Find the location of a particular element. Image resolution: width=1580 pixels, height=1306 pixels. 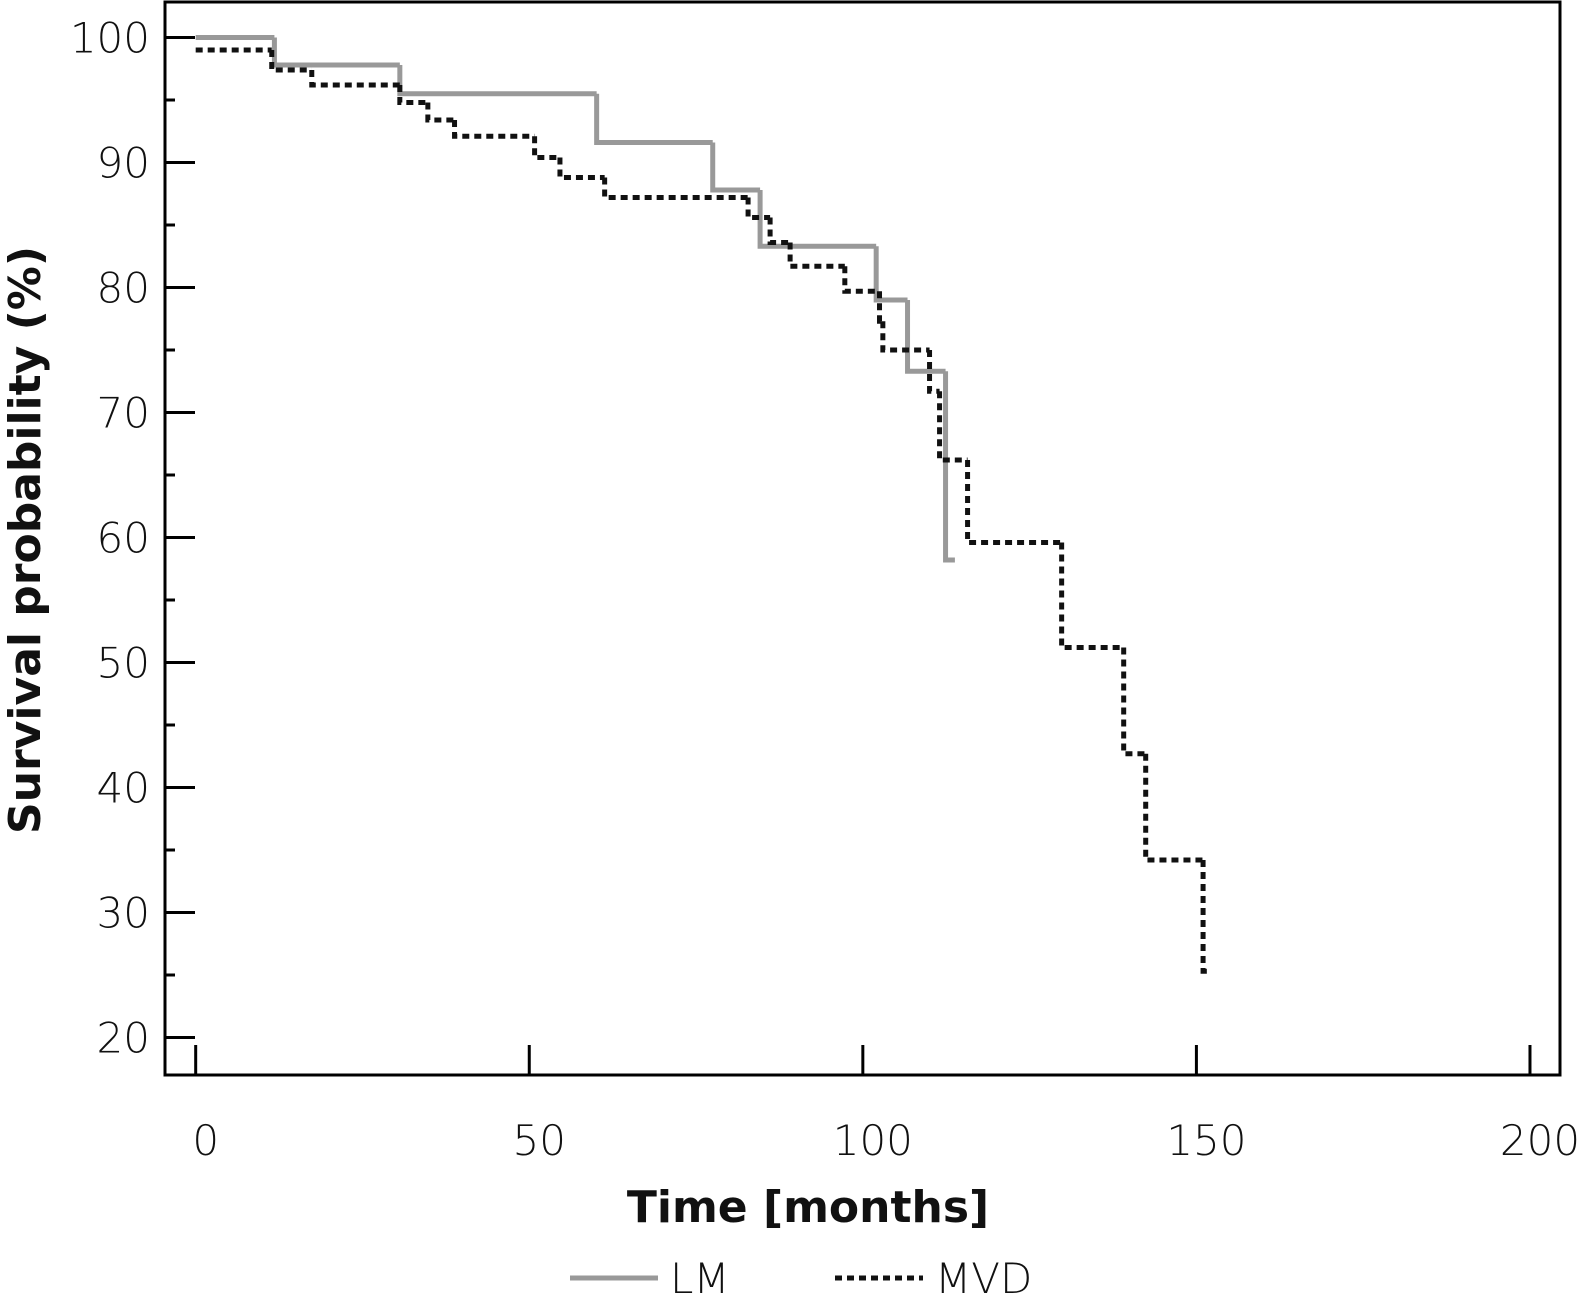

y-tick-label: 80 is located at coordinates (123, 288).